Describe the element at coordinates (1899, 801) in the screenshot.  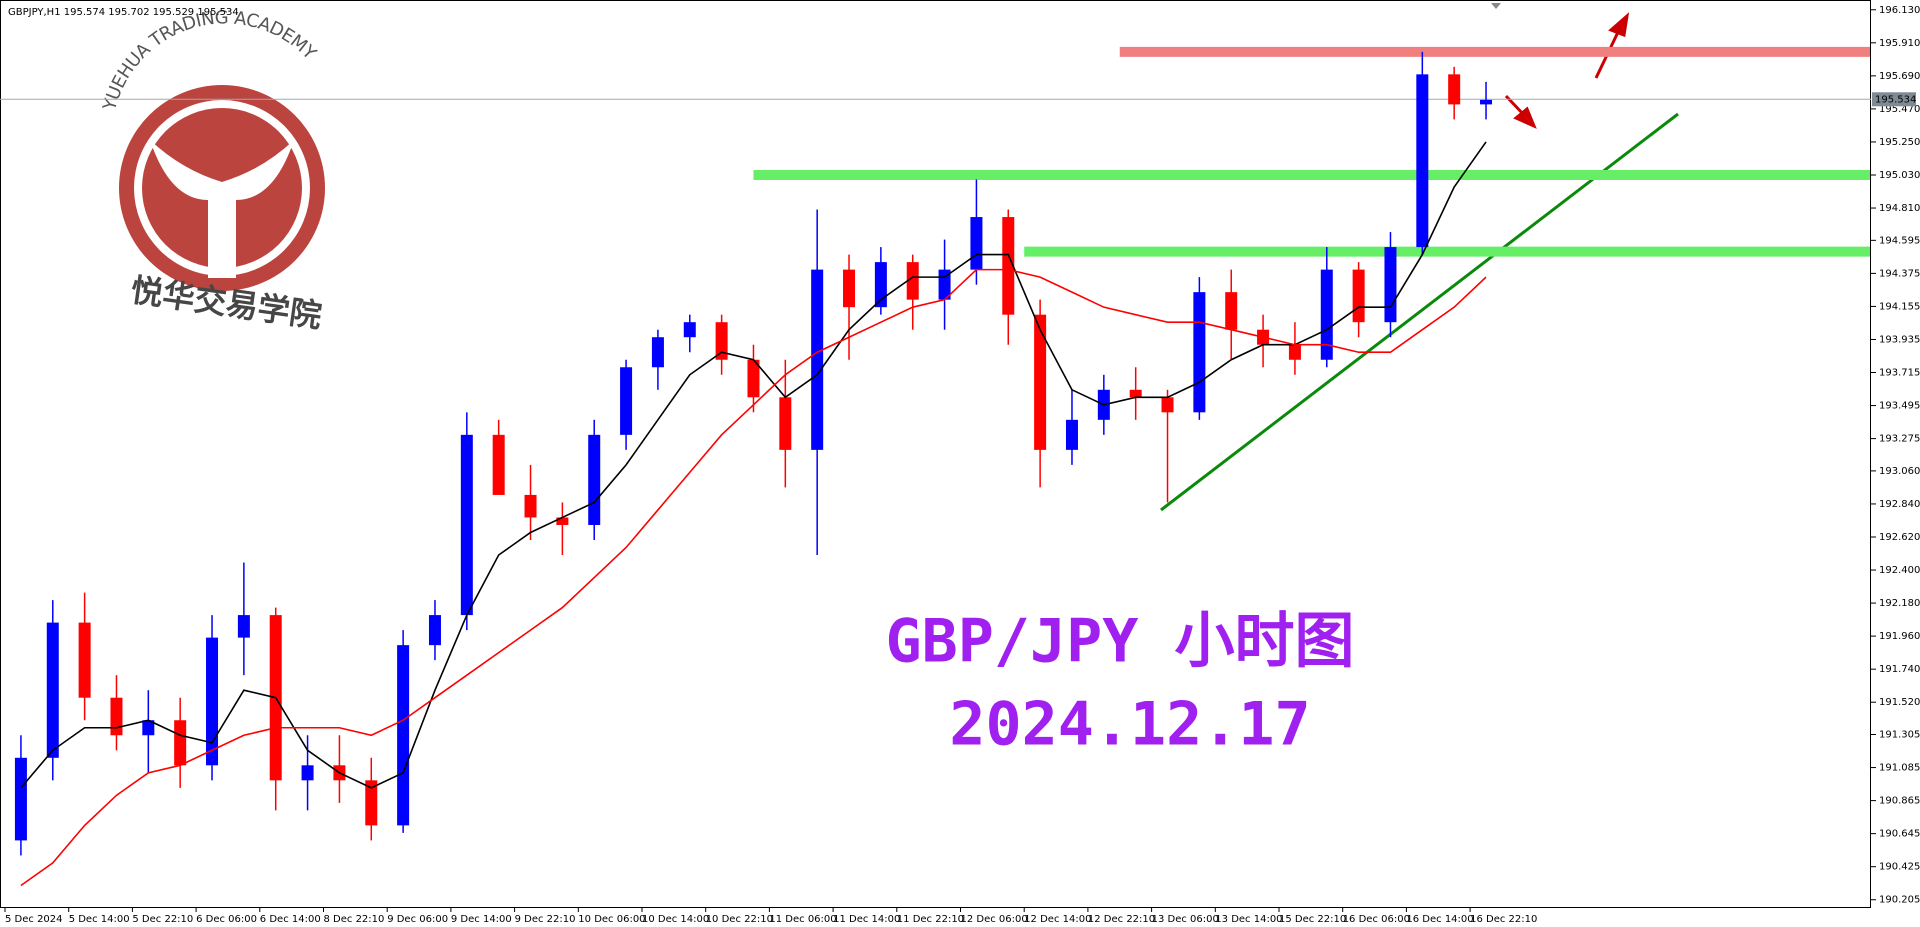
I see `y-tick-label: 190.865` at that location.